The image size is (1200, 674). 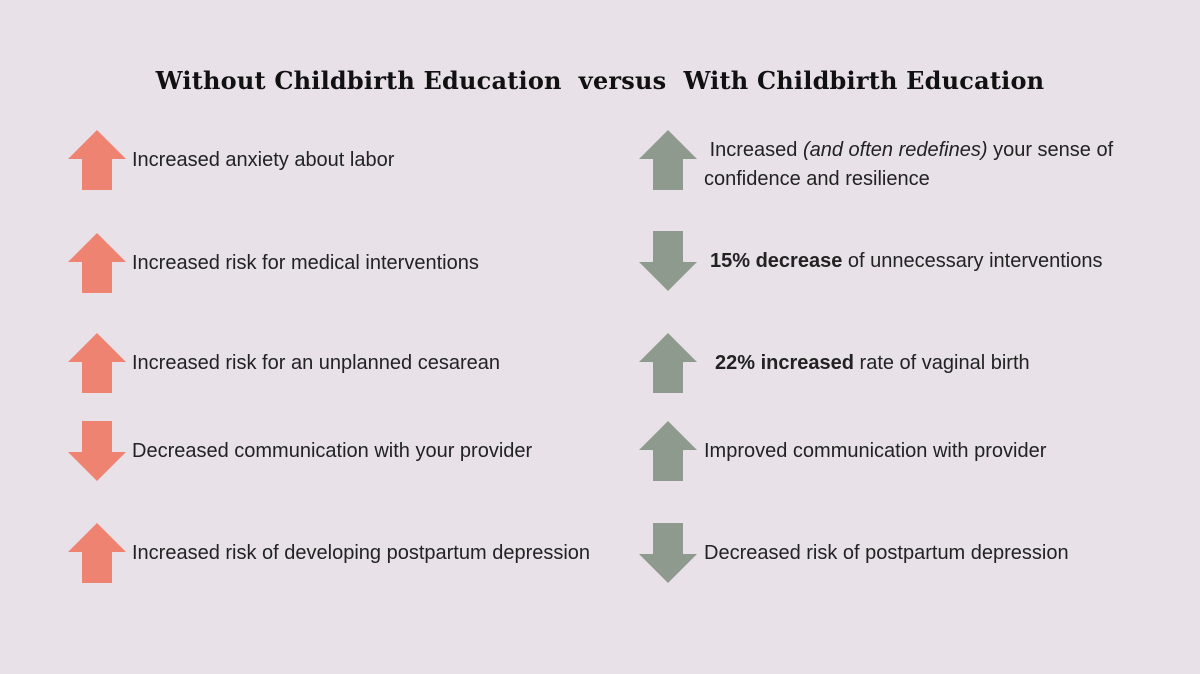 I want to click on with-item-label-line2: confidence and resilience, so click(x=817, y=179).